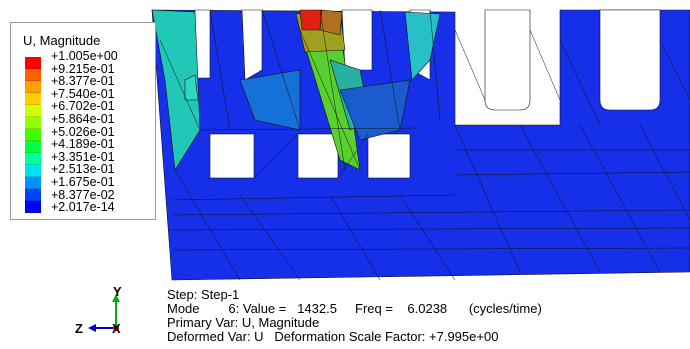  What do you see at coordinates (83, 118) in the screenshot?
I see `legend-label: +5.864e-01` at bounding box center [83, 118].